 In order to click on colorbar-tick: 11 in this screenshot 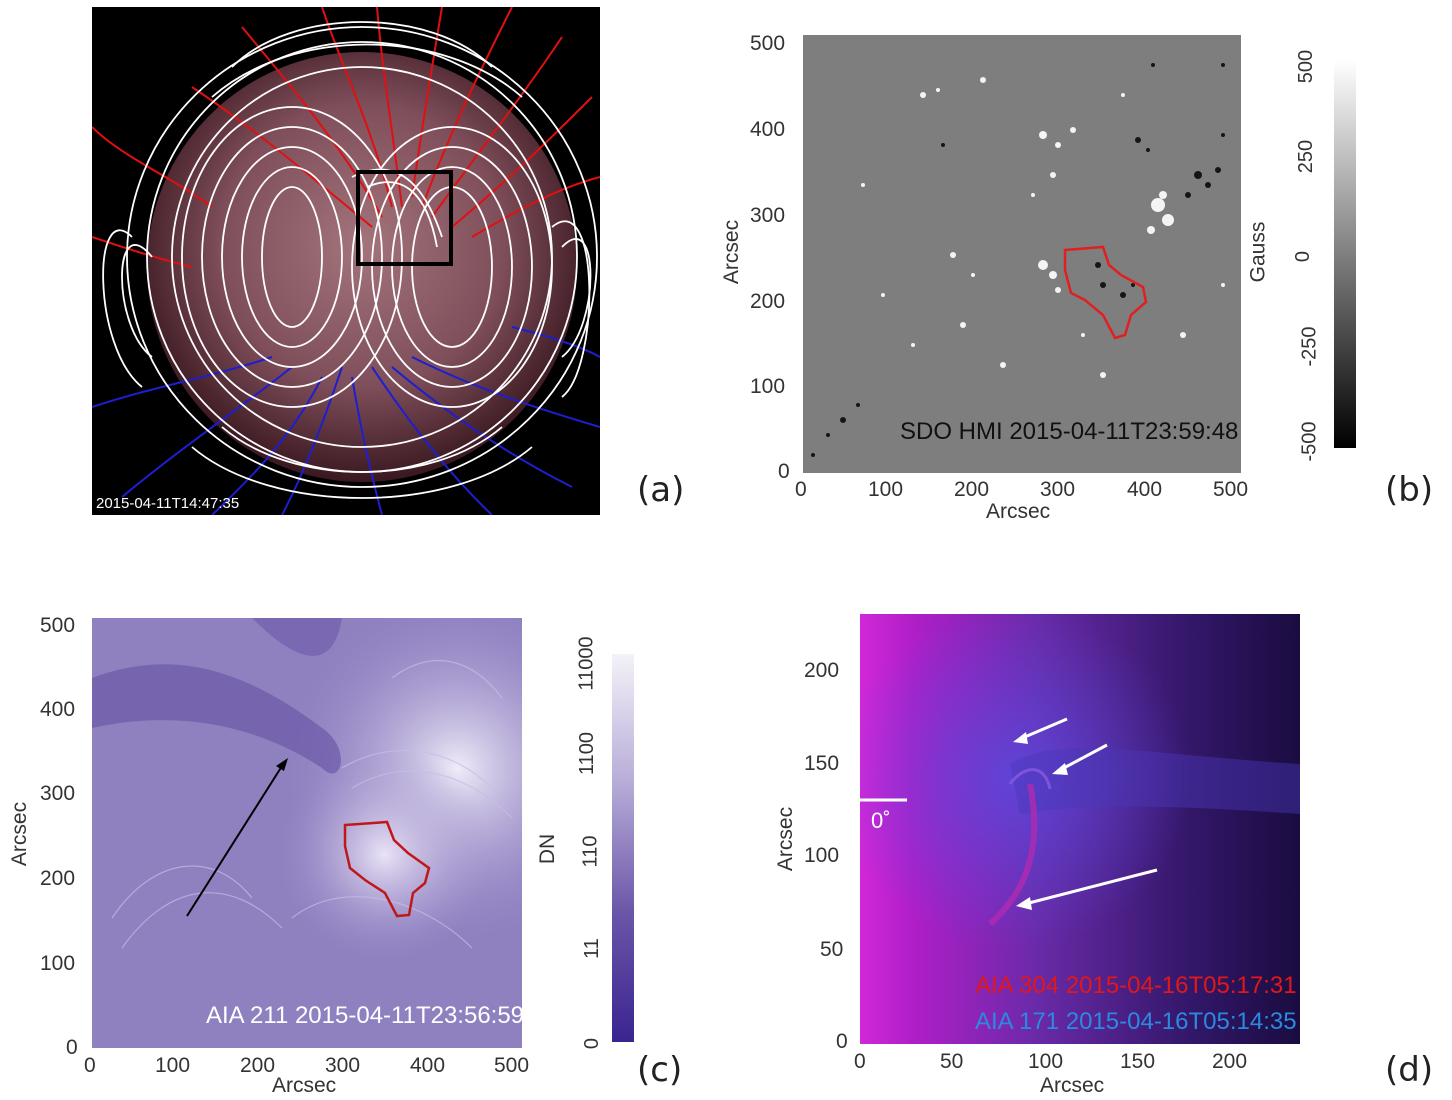, I will do `click(591, 948)`.